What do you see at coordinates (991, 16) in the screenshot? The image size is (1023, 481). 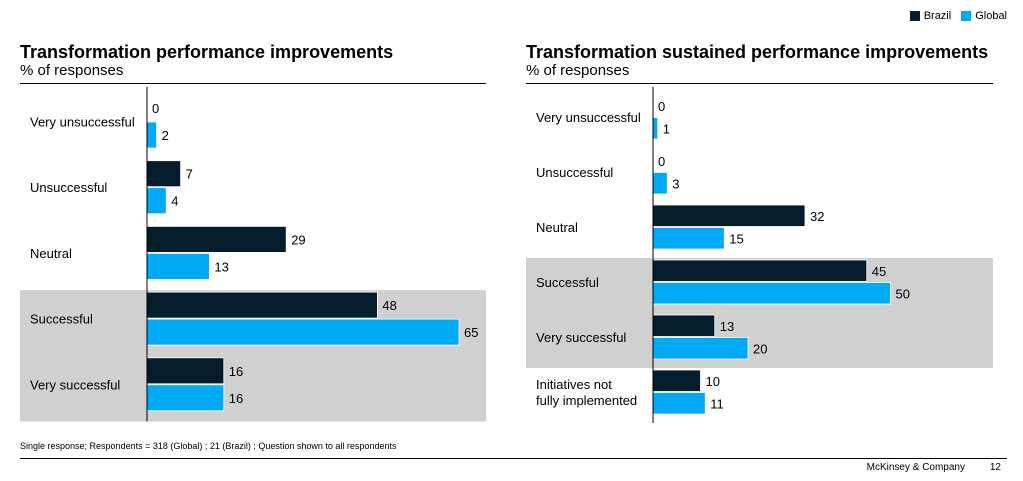 I see `legend-label-global: Global` at bounding box center [991, 16].